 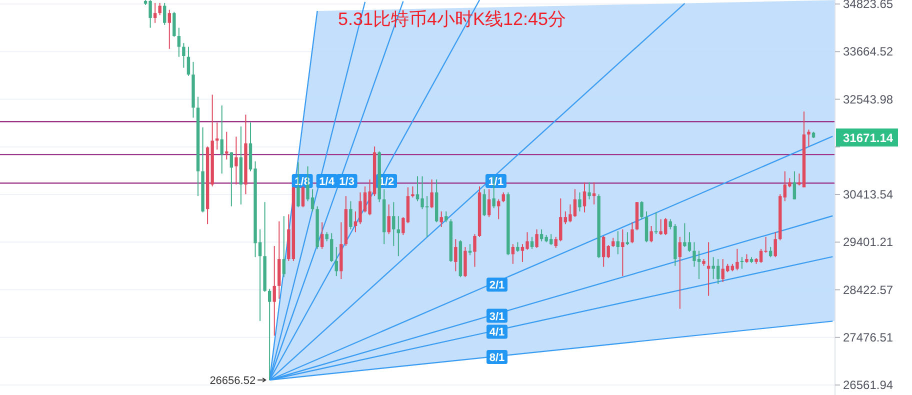 What do you see at coordinates (327, 182) in the screenshot?
I see `series-label: 1/4` at bounding box center [327, 182].